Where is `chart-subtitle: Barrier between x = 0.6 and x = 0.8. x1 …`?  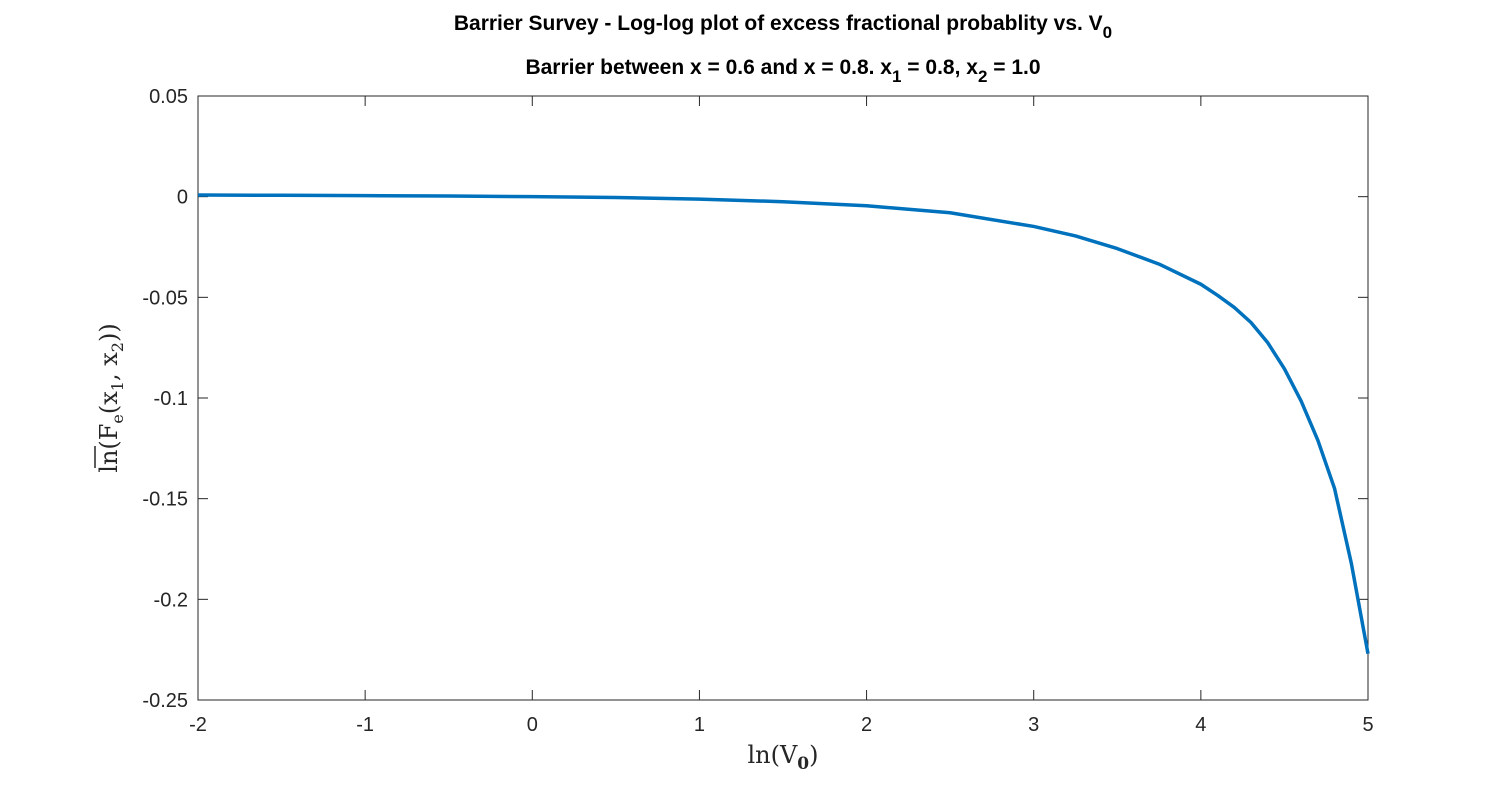
chart-subtitle: Barrier between x = 0.6 and x = 0.8. x1 … is located at coordinates (782, 71).